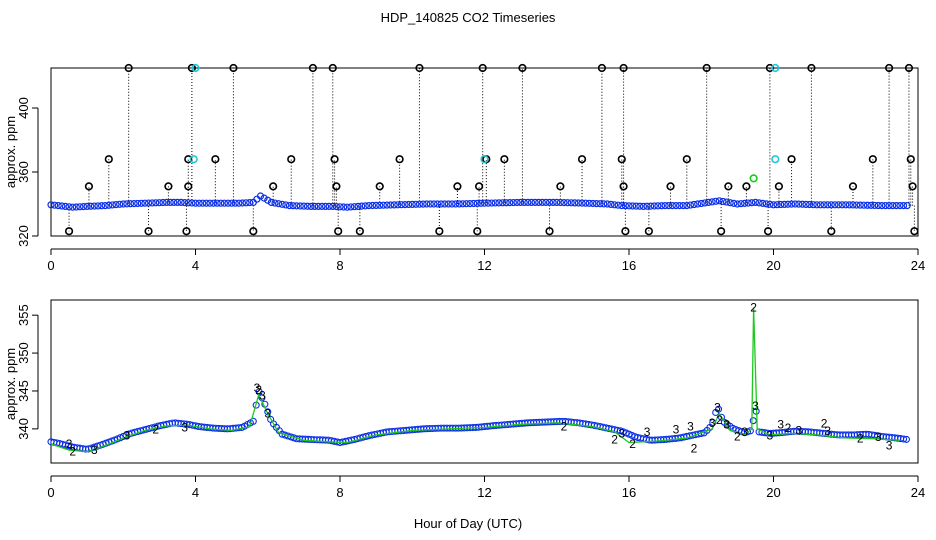  What do you see at coordinates (918, 265) in the screenshot?
I see `top-x-tick-label: 24` at bounding box center [918, 265].